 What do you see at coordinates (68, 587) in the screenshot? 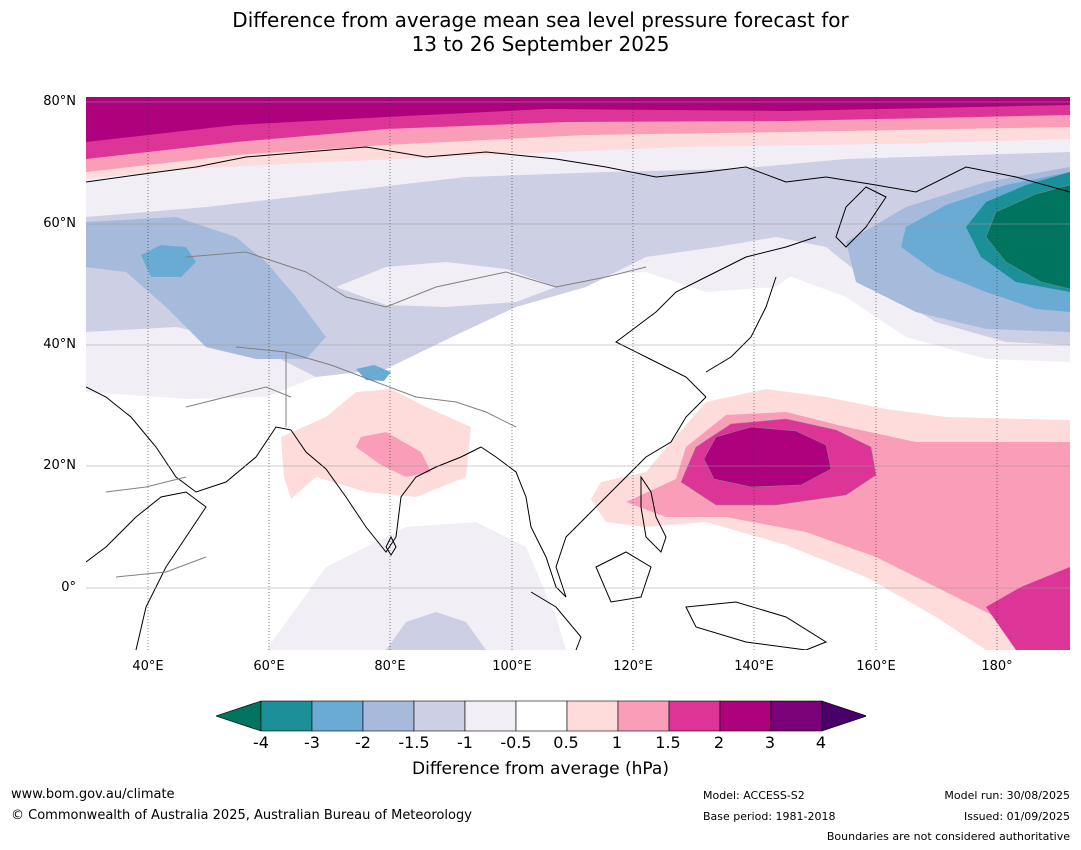
I see `lat-label-equator: 0°` at bounding box center [68, 587].